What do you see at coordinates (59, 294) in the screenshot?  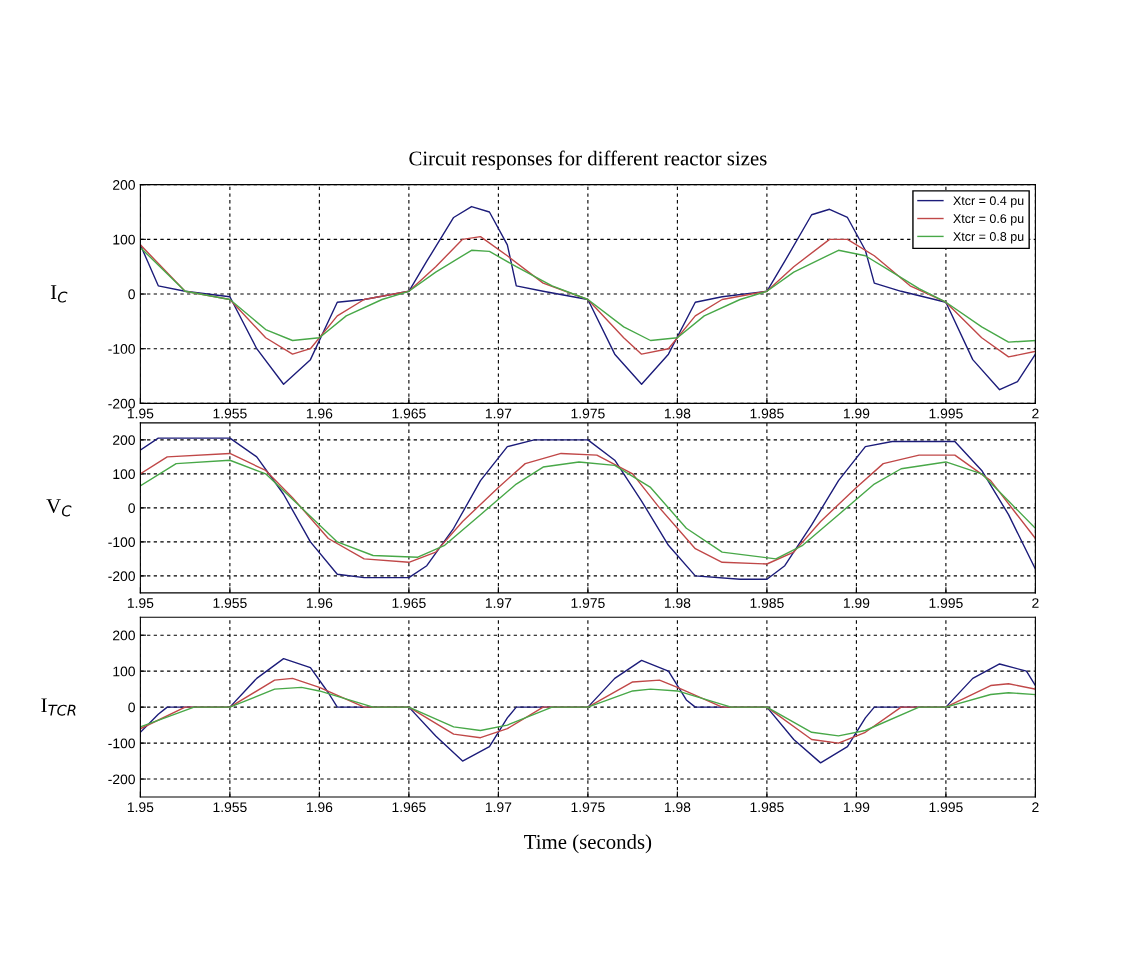 I see `y-axis-title: I$_{C}$` at bounding box center [59, 294].